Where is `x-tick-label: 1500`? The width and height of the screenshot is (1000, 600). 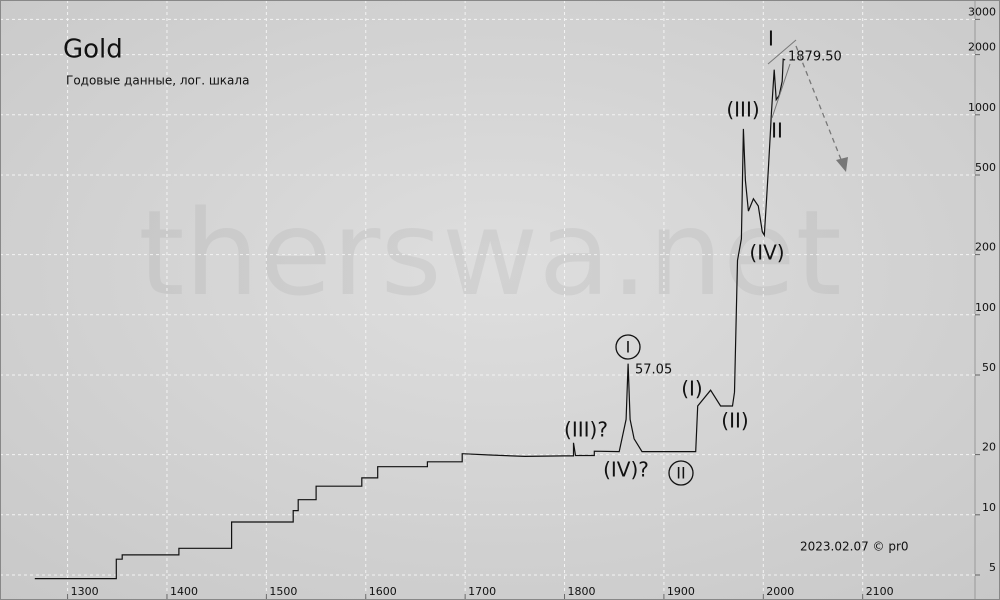
x-tick-label: 1500 is located at coordinates (283, 591).